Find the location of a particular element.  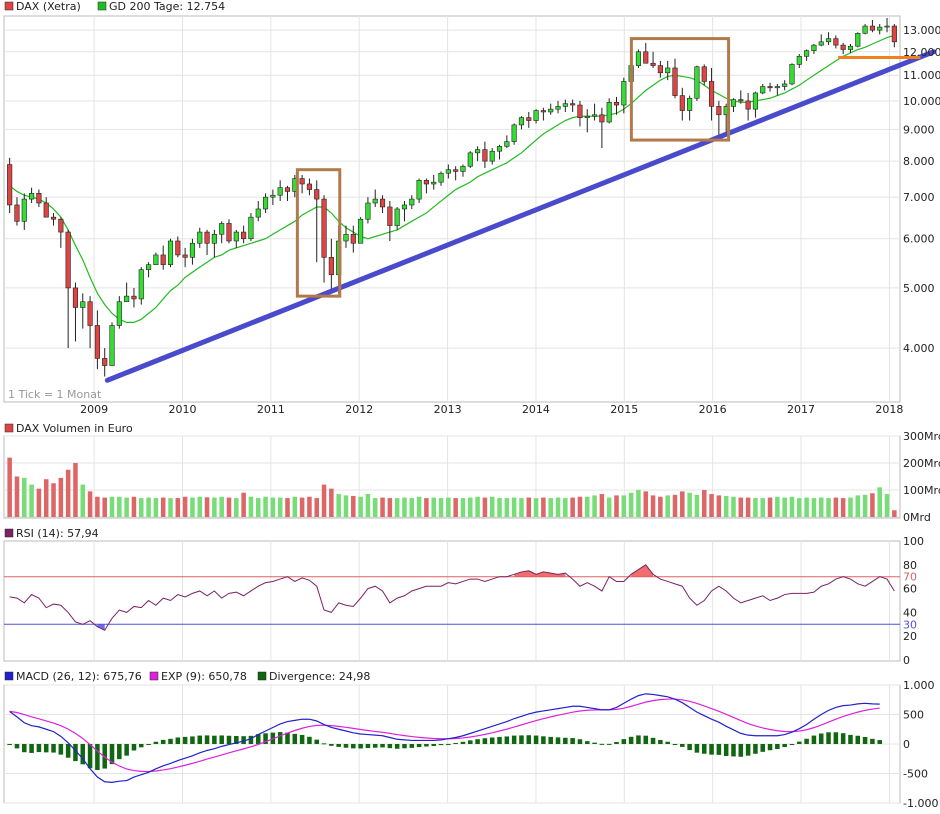

volume-panel-frame is located at coordinates (452, 477).